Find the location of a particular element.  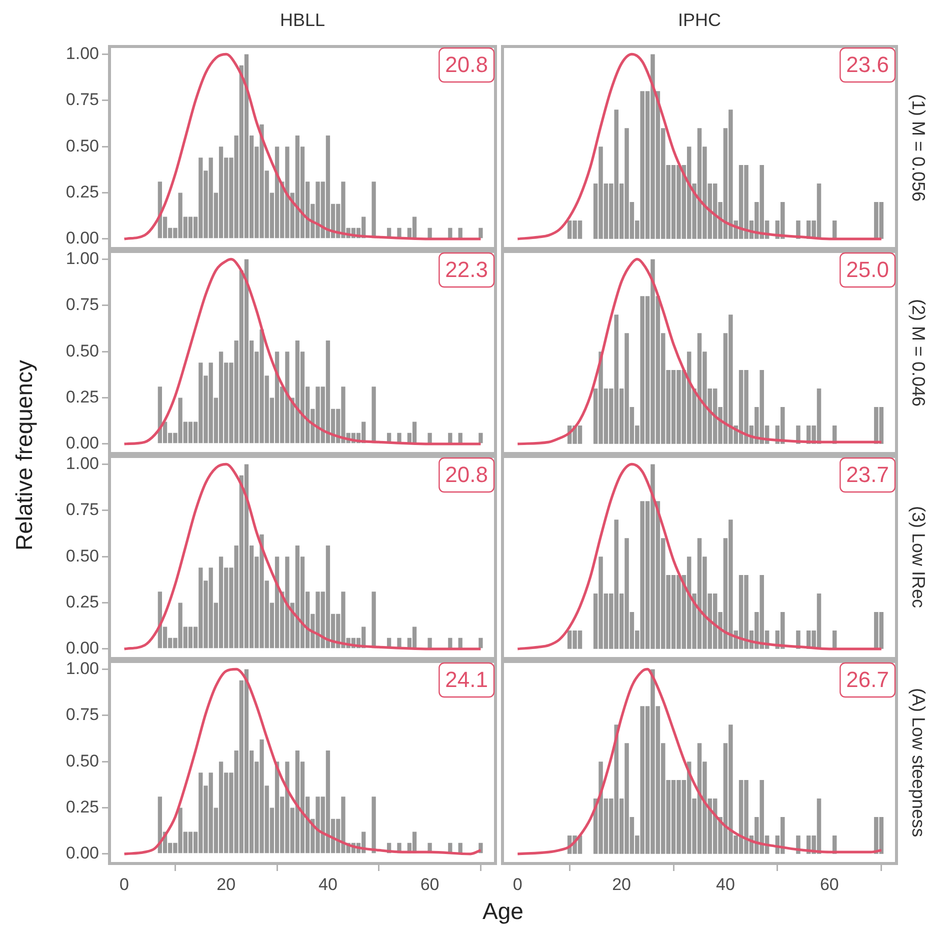

annotation: 23.6 is located at coordinates (868, 65).